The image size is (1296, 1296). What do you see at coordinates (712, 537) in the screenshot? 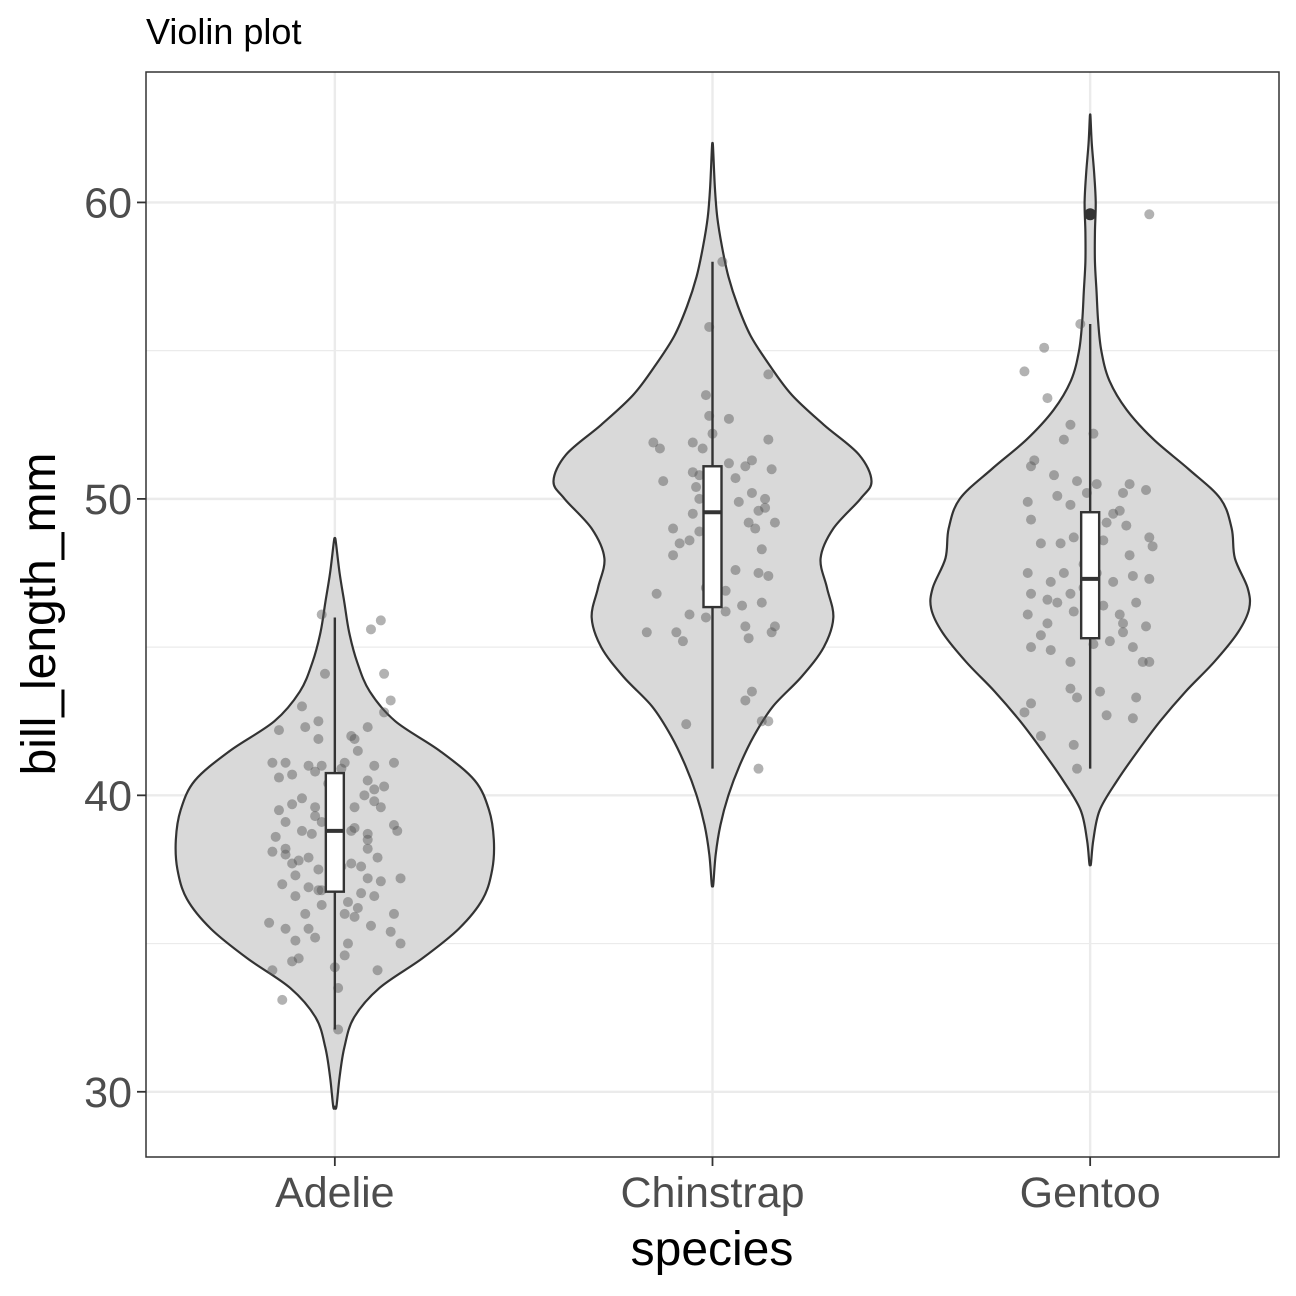
I see `box-chinstrap` at bounding box center [712, 537].